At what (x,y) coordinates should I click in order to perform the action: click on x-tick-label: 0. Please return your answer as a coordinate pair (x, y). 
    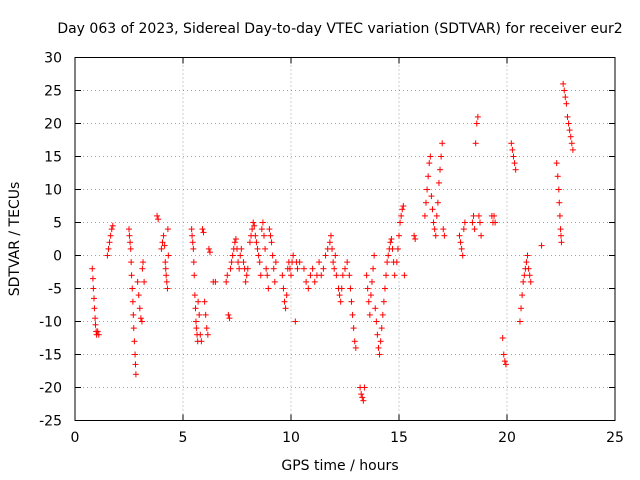
    Looking at the image, I should click on (75, 438).